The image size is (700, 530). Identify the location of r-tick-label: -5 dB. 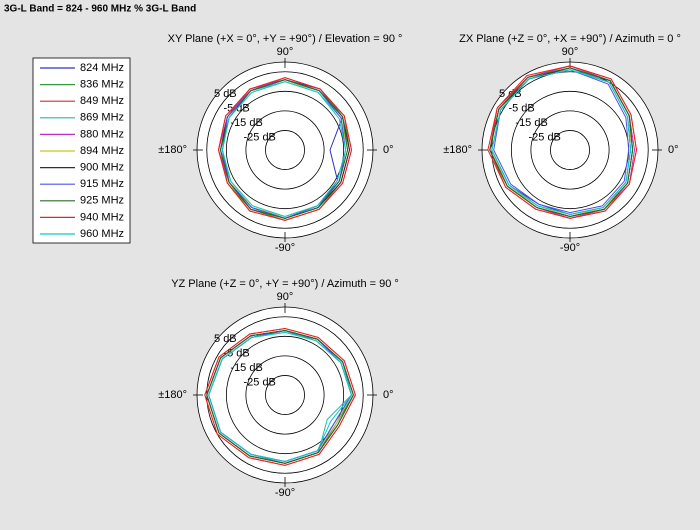
(521, 108).